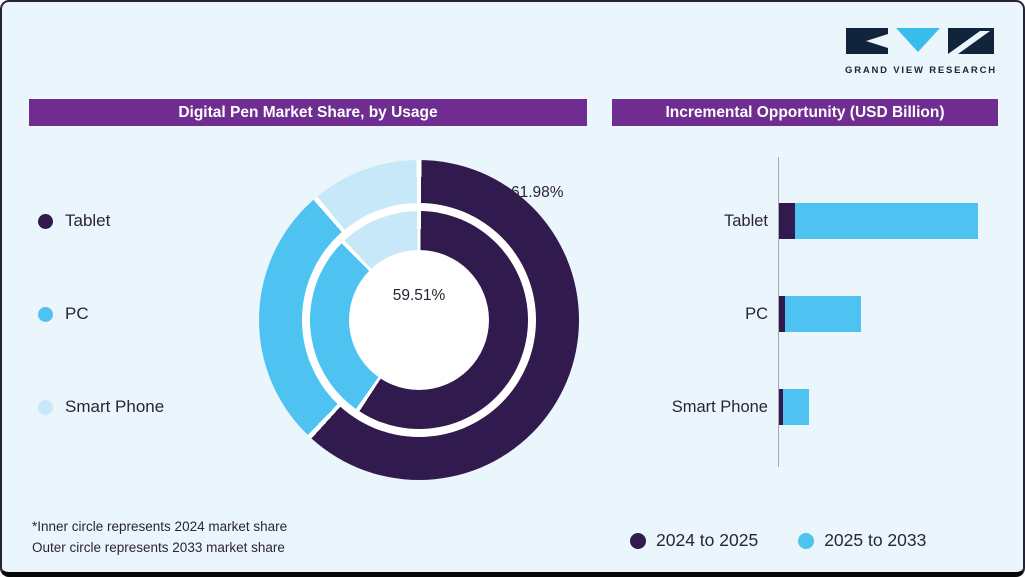 The image size is (1025, 577). What do you see at coordinates (921, 70) in the screenshot?
I see `brand-name: GRAND VIEW RESEARCH` at bounding box center [921, 70].